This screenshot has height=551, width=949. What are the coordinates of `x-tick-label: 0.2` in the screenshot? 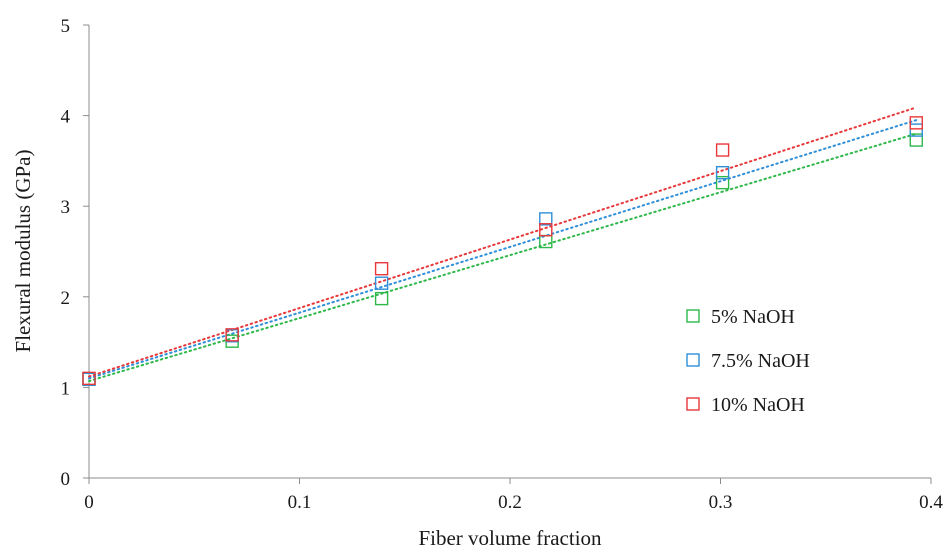 It's located at (510, 502).